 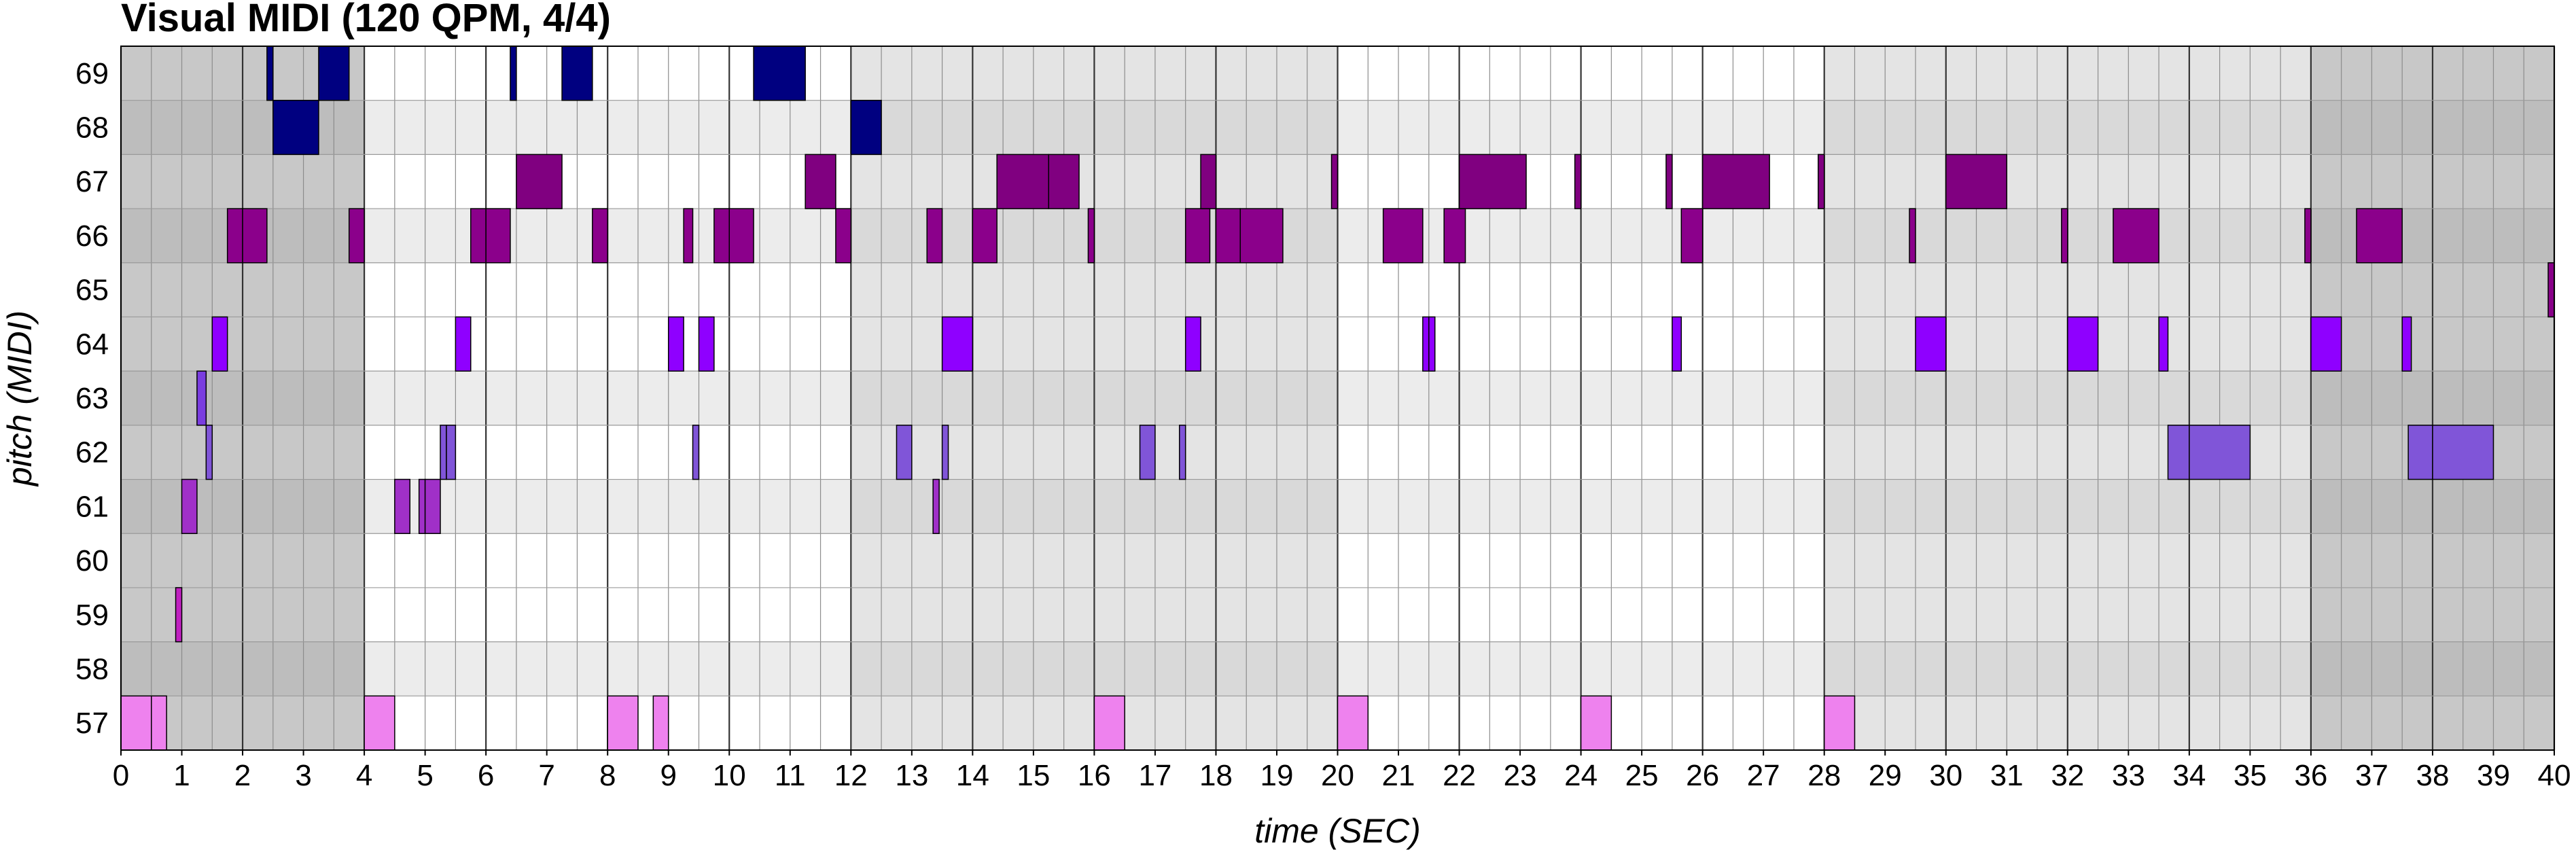 I want to click on x-tick-label: 21, so click(x=1398, y=775).